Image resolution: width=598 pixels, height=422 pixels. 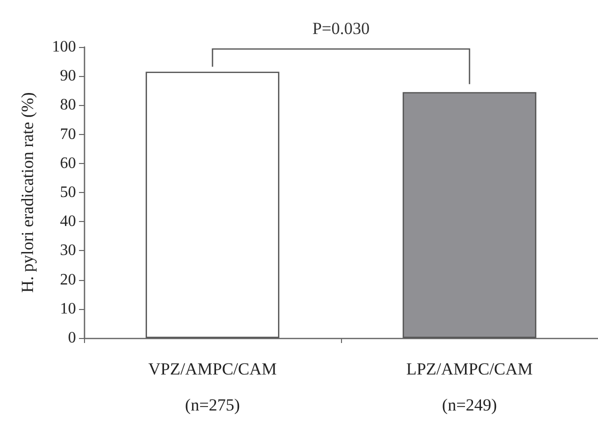 I want to click on x-tick-label: LPZ/AMPC/CAM (n=249), so click(x=469, y=387).